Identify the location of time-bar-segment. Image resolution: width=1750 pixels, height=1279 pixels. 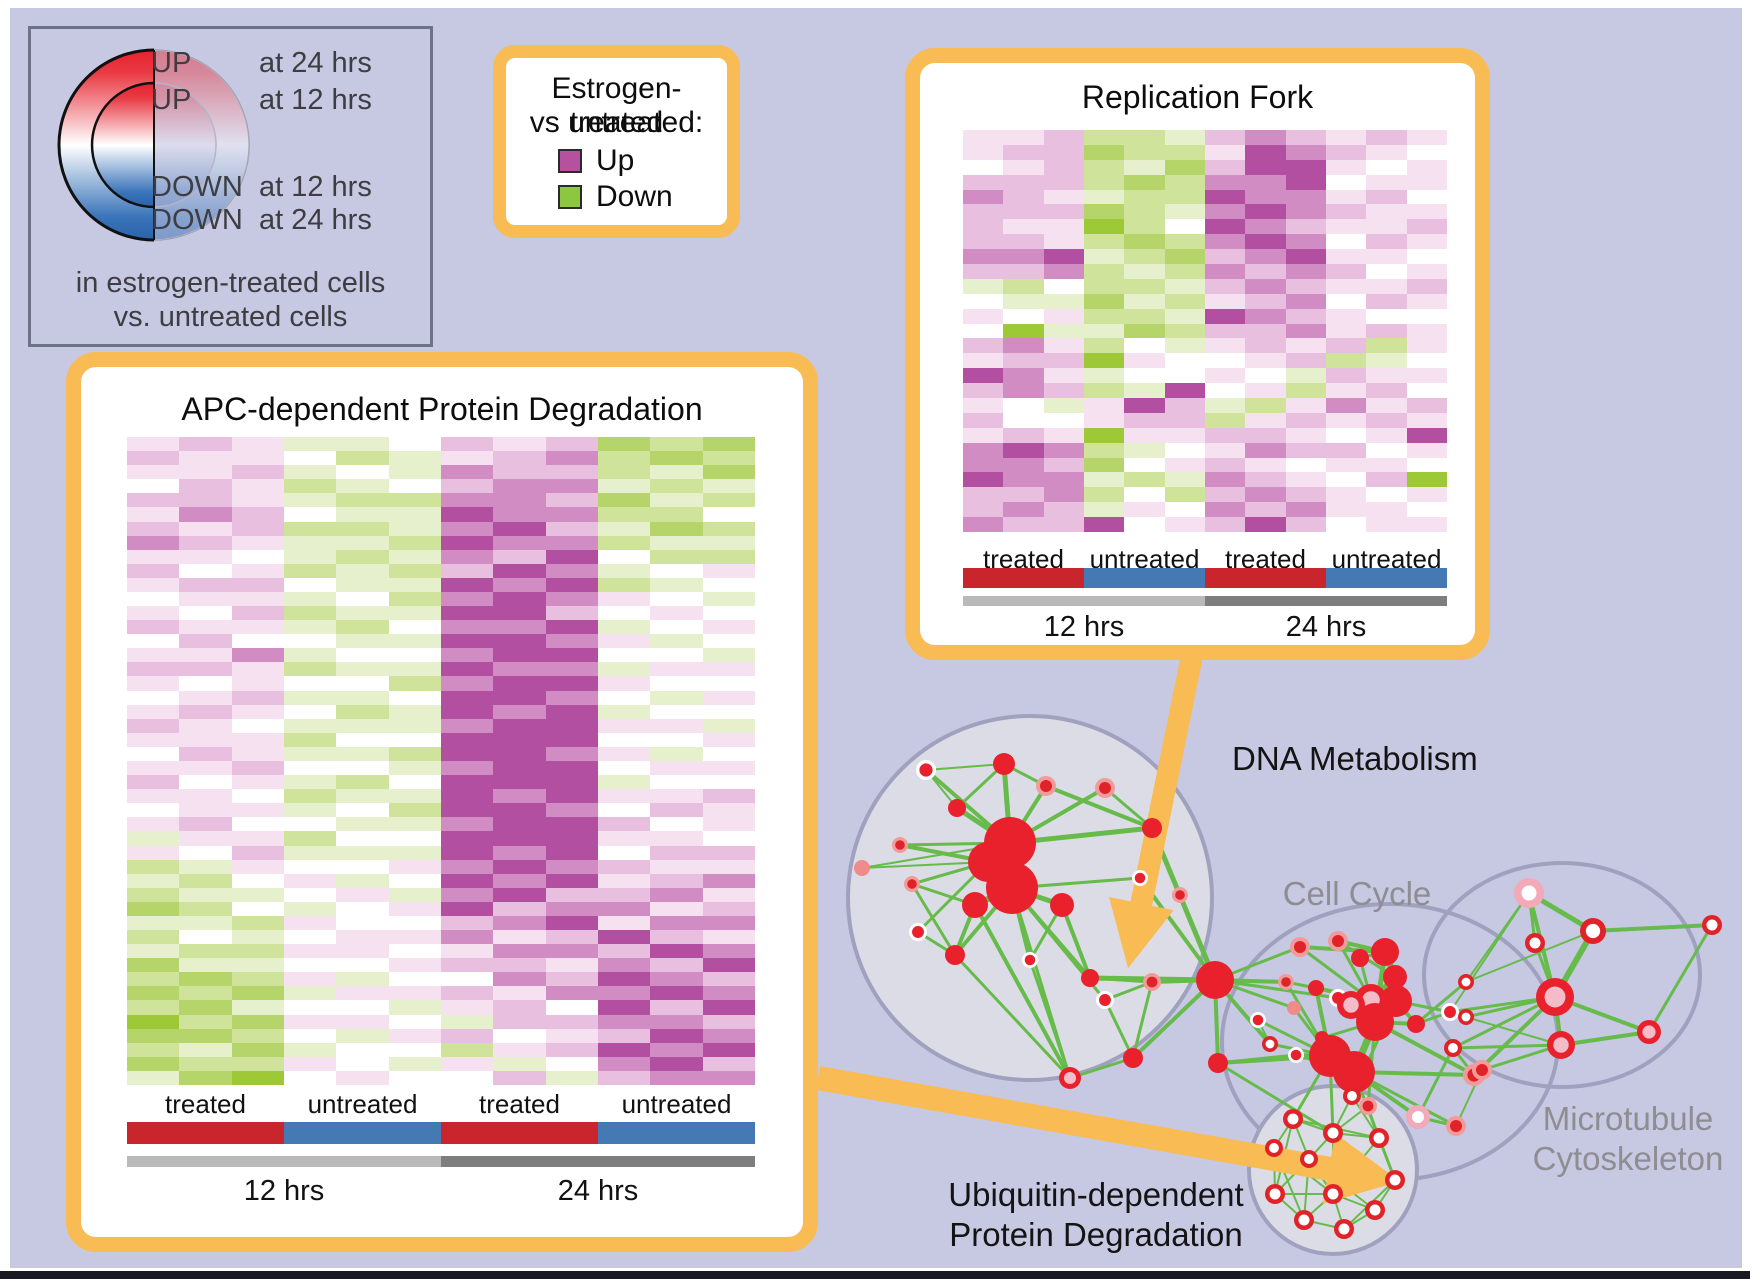
(284, 1161).